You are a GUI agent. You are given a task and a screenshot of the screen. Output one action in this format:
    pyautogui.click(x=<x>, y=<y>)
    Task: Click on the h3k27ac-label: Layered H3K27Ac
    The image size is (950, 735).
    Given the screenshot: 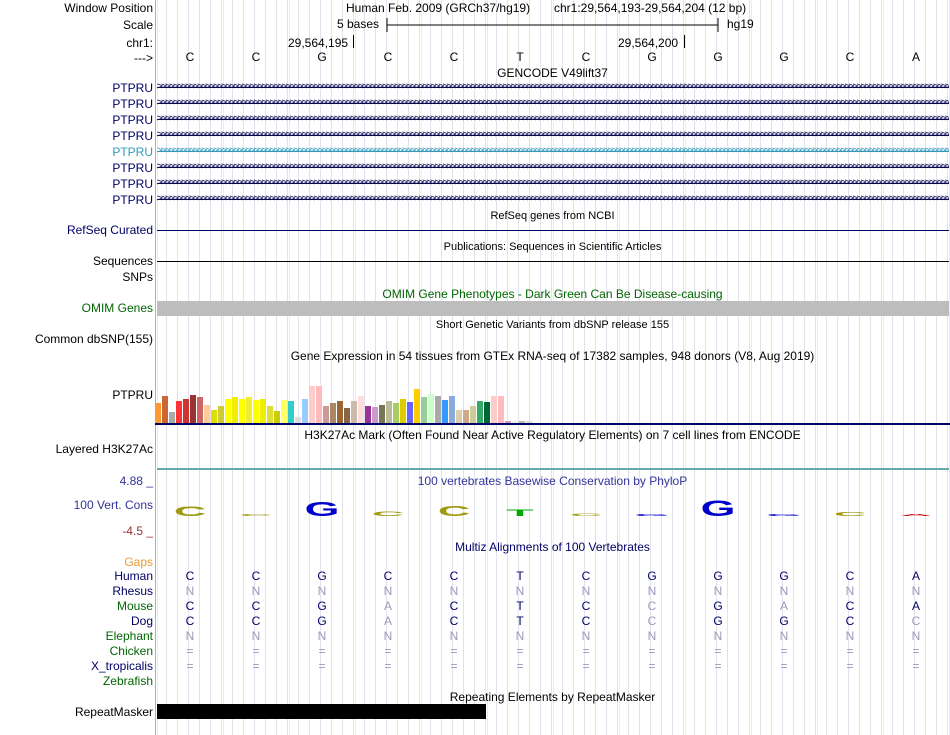 What is the action you would take?
    pyautogui.click(x=104, y=449)
    